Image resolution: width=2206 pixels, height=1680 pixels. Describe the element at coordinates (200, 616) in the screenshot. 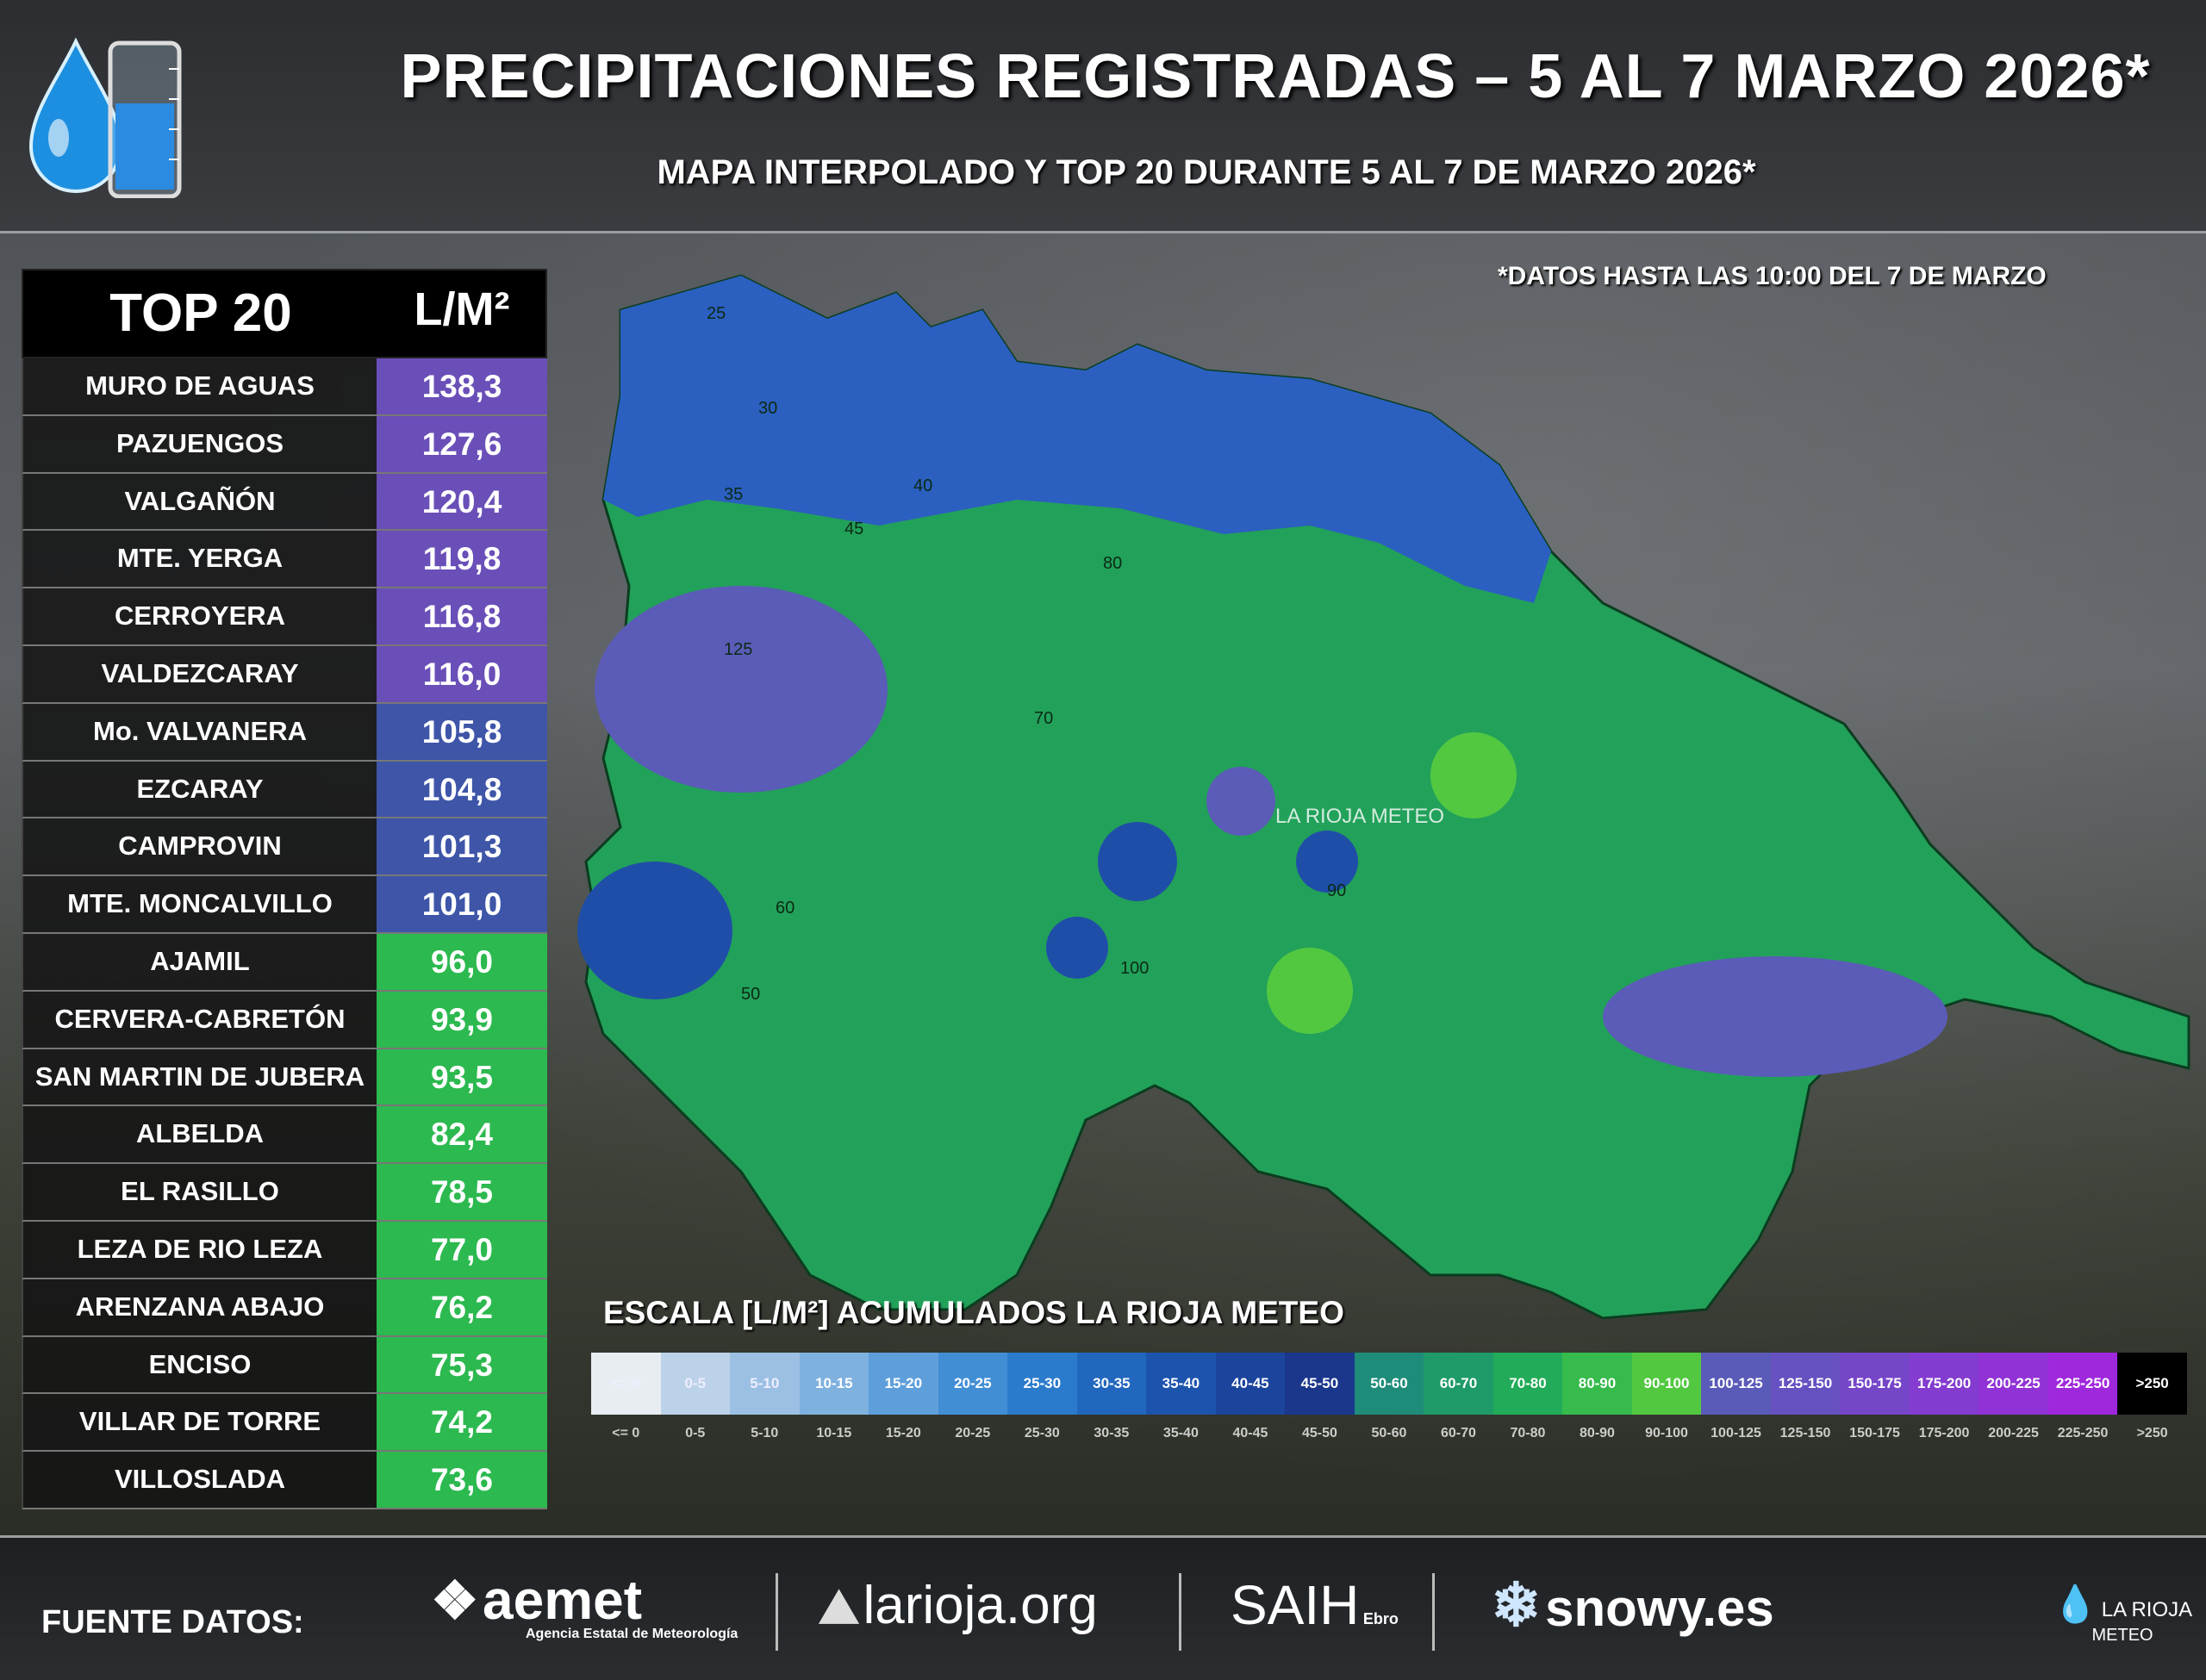

I see `station-name: CERROYERA` at that location.